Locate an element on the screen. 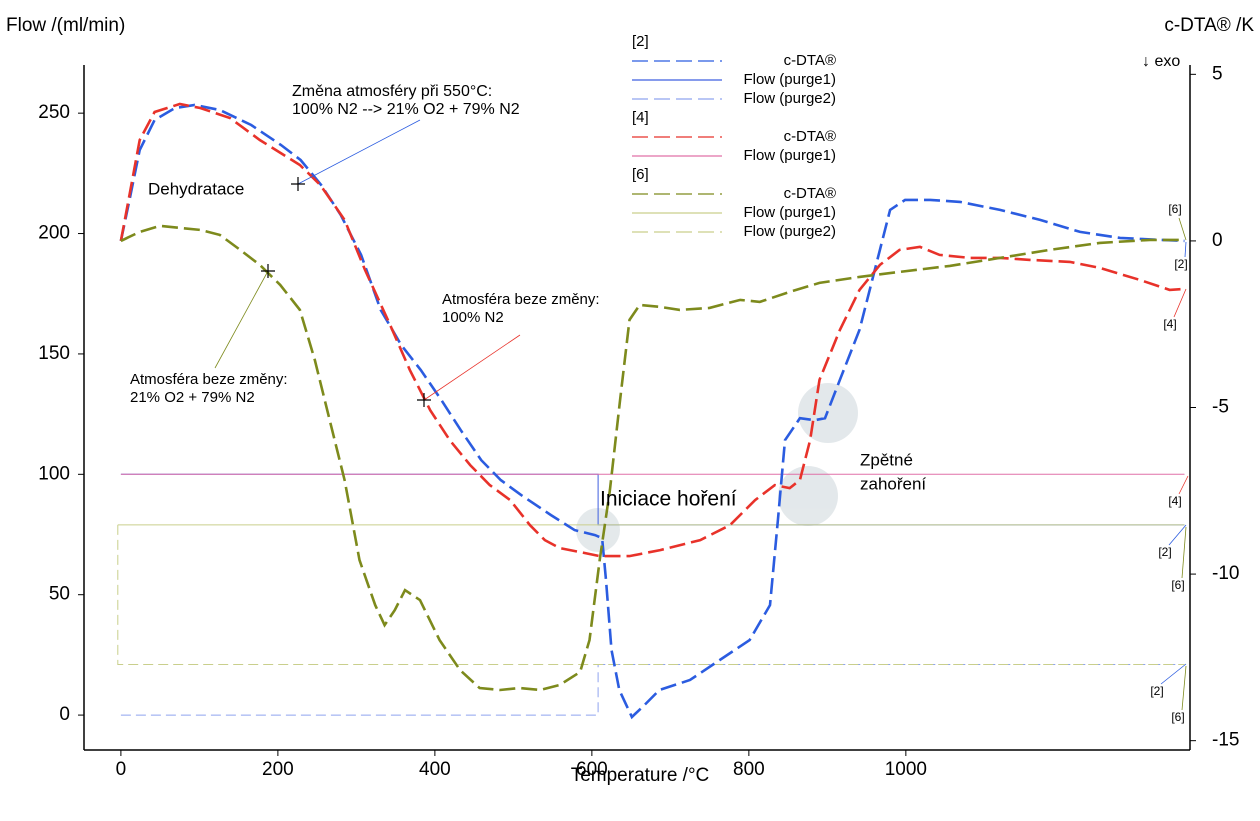  x-tick-label: 200 is located at coordinates (278, 769).